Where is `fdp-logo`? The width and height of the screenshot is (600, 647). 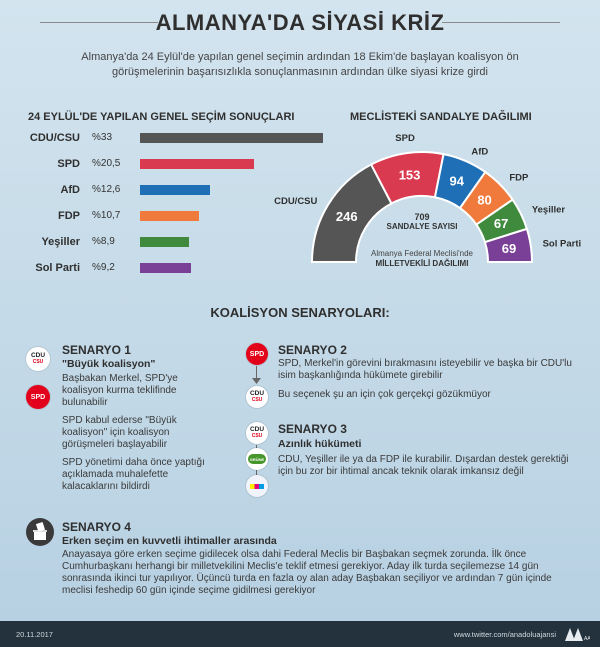 fdp-logo is located at coordinates (257, 486).